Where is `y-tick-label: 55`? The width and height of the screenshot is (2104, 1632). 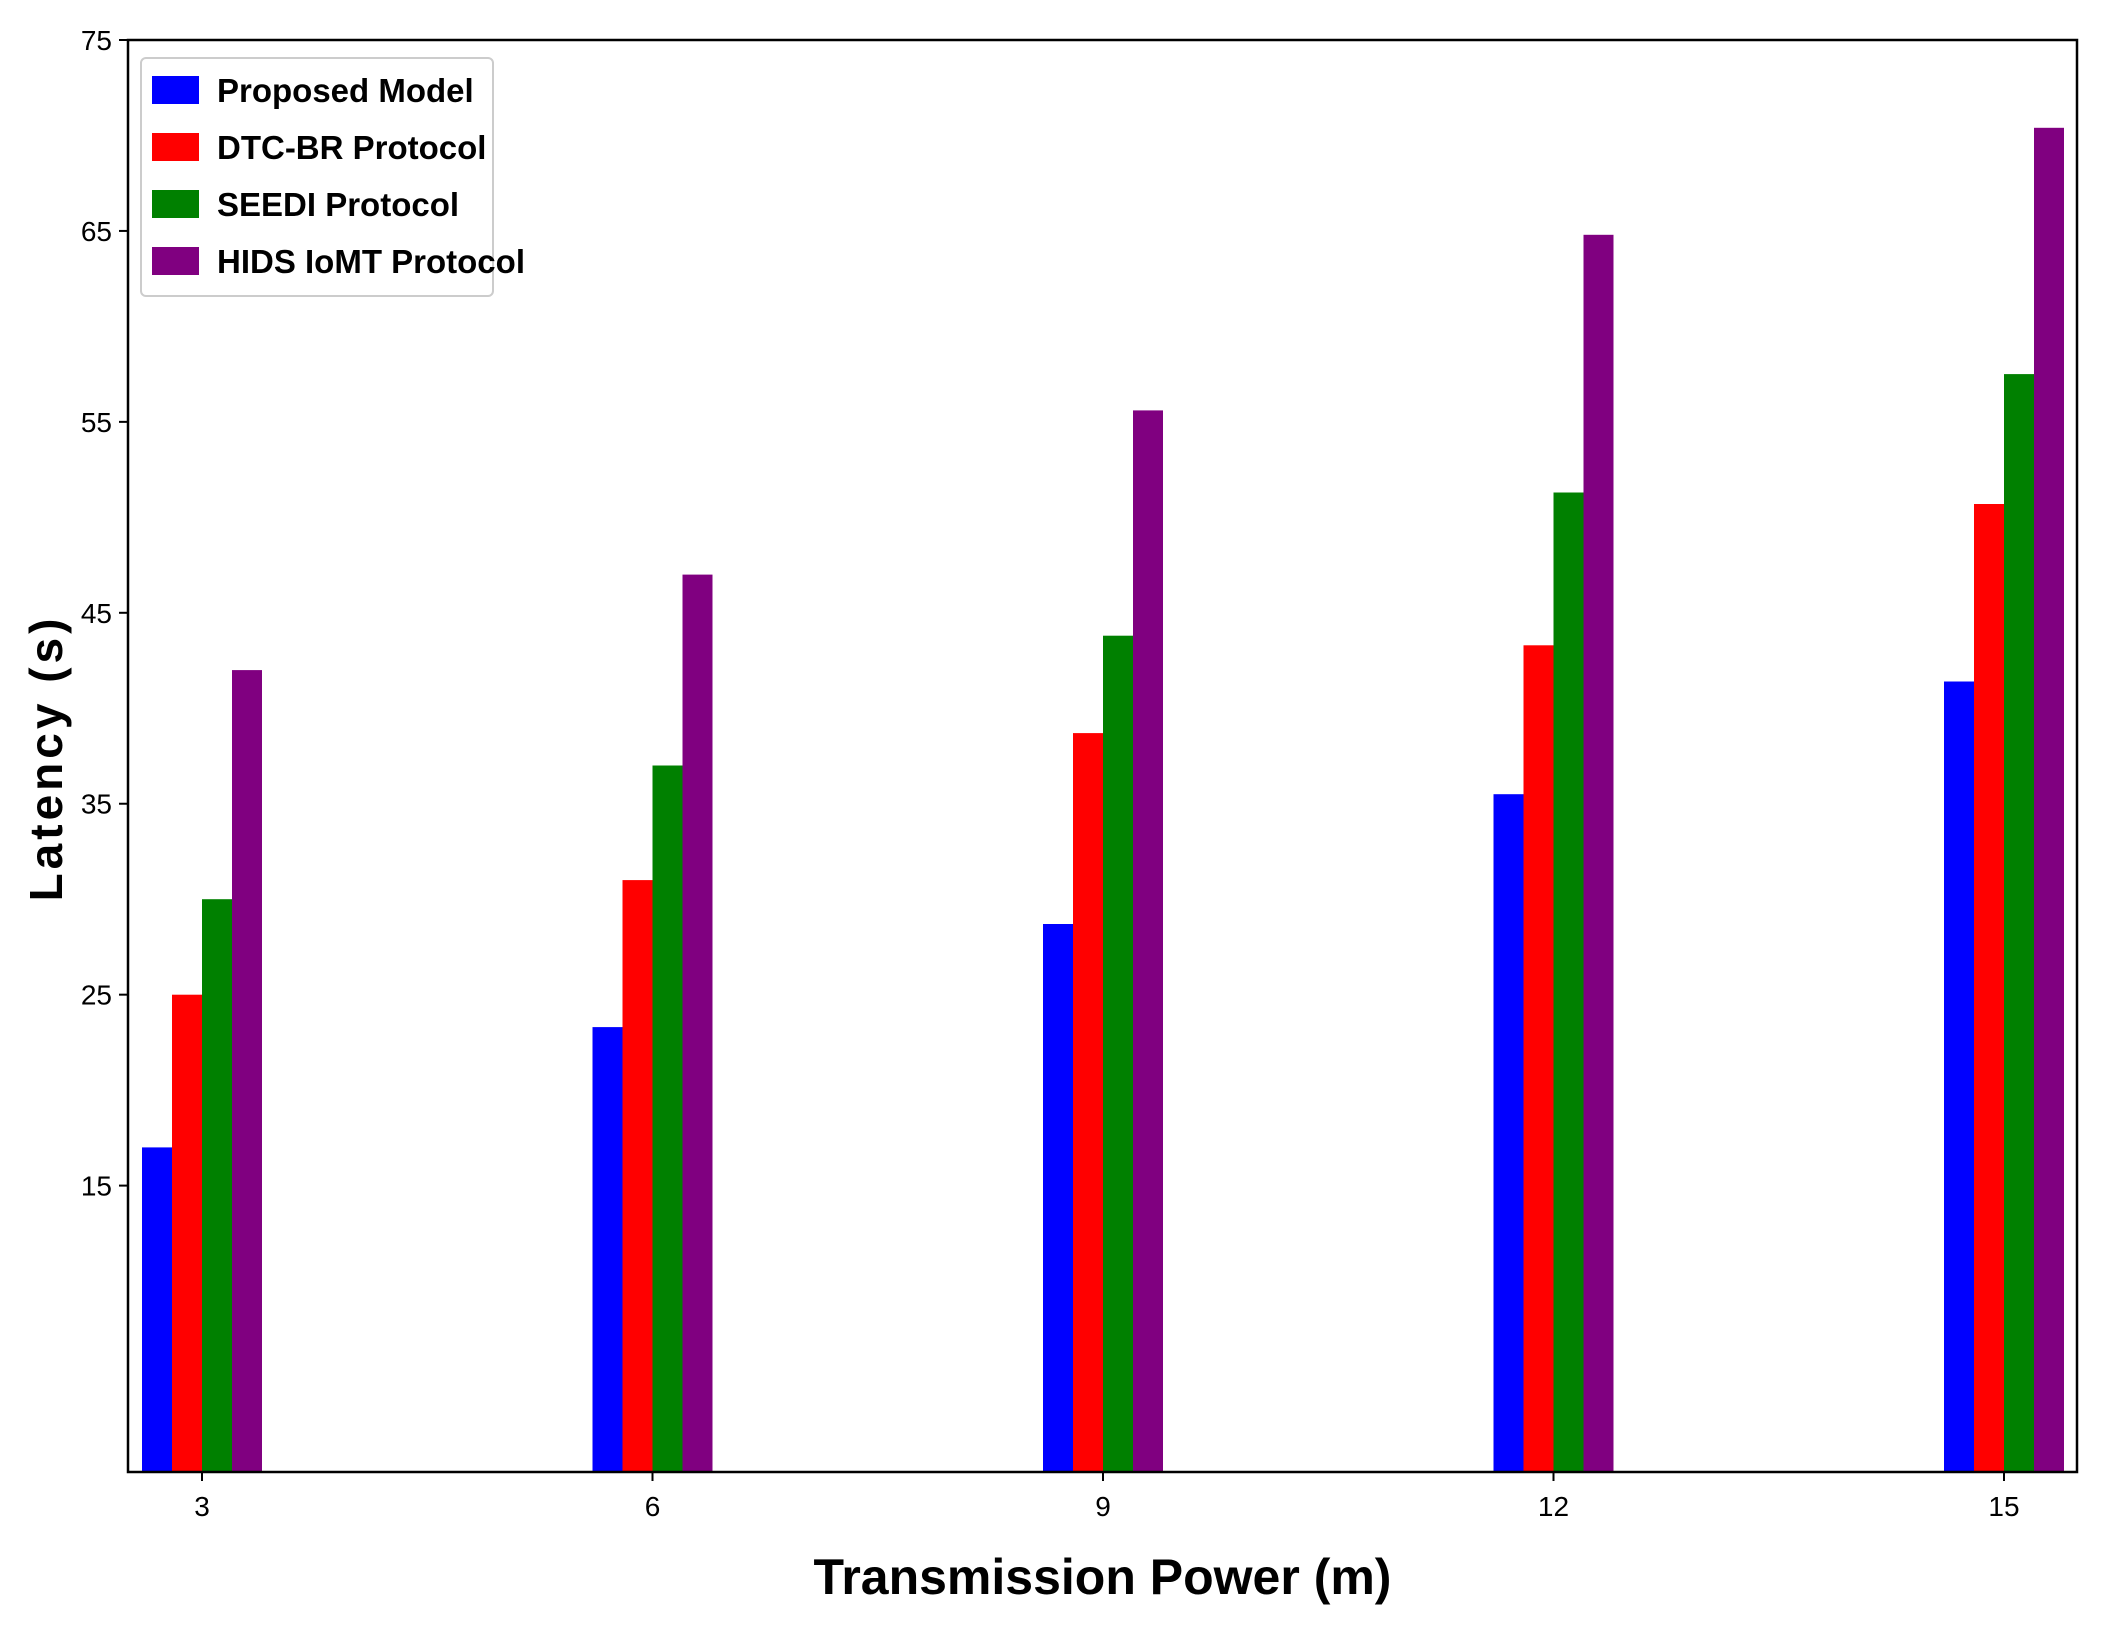
y-tick-label: 55 is located at coordinates (96, 422).